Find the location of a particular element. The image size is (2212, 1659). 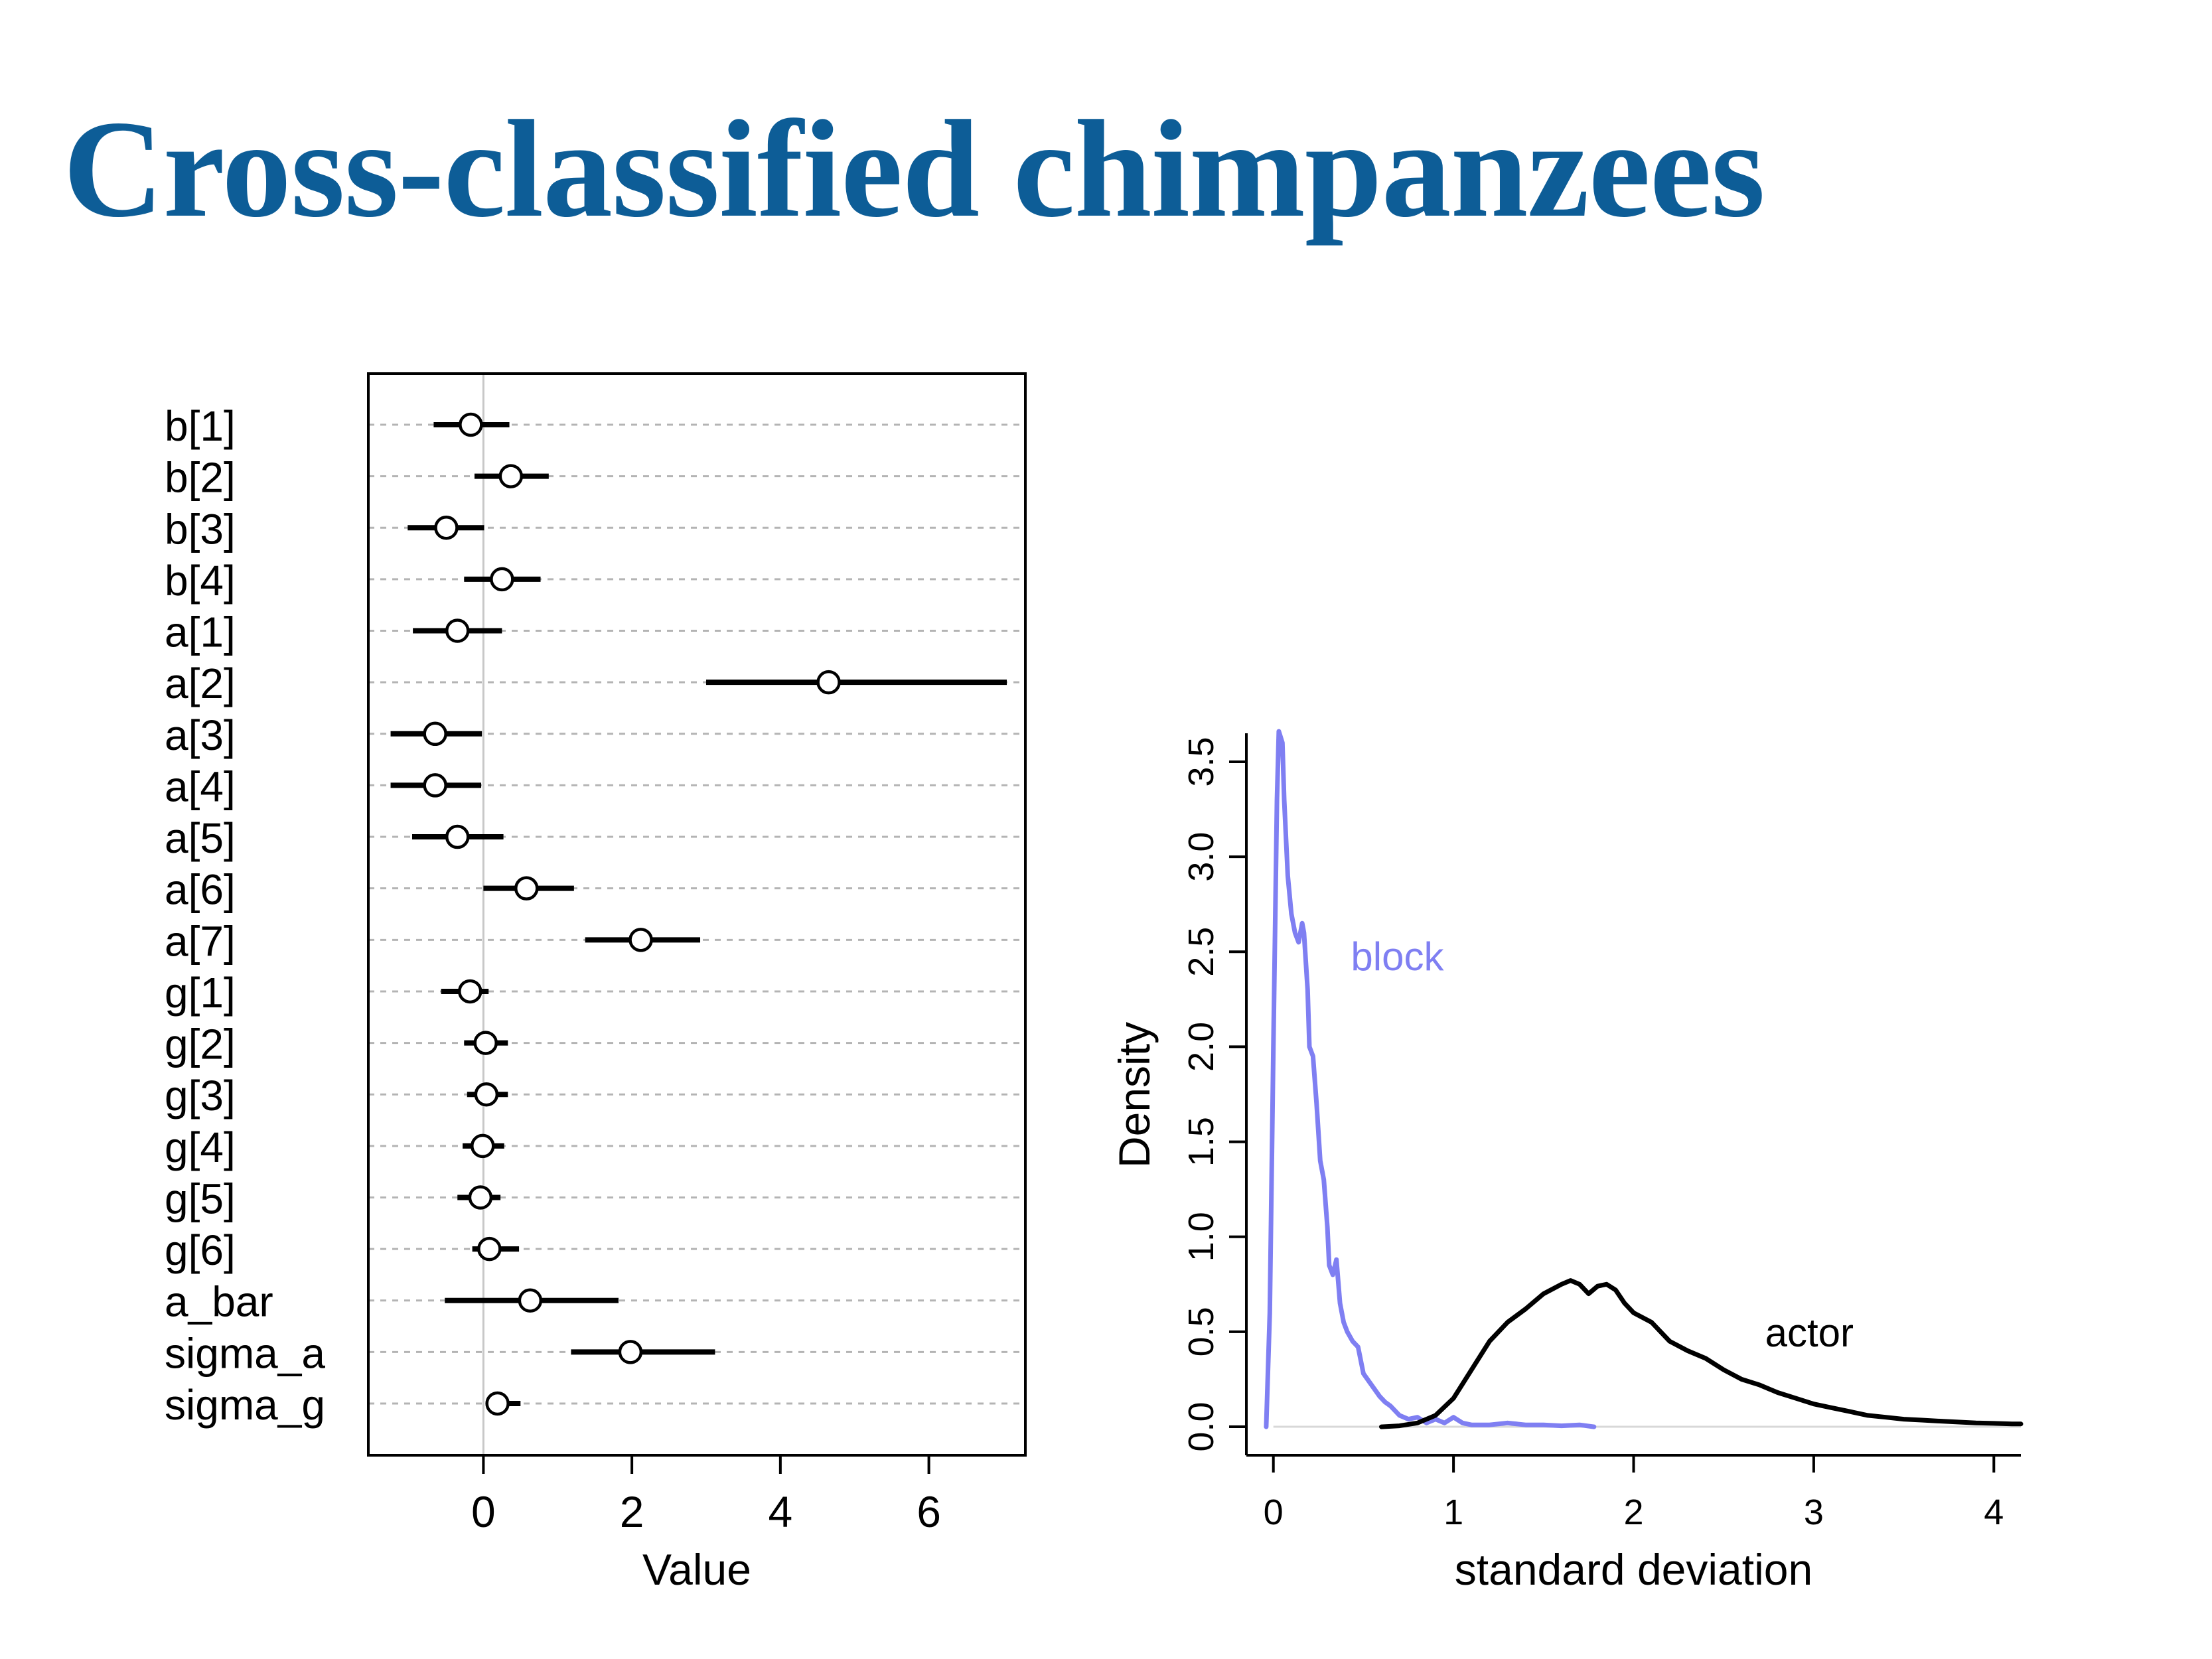

x-axis-label: Value is located at coordinates (696, 1569).